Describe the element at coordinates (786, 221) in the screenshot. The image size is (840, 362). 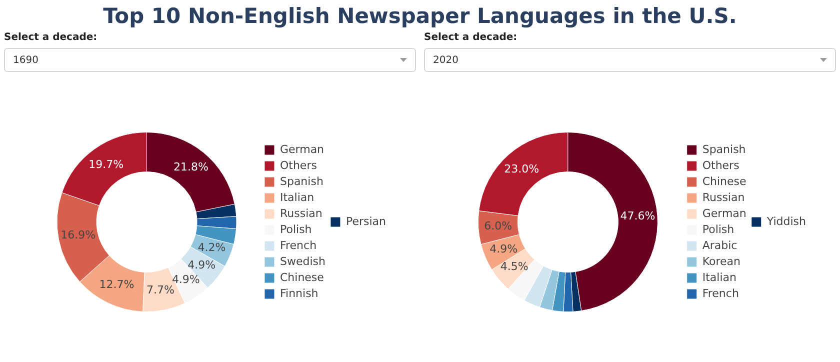
I see `legend-label: Yiddish` at that location.